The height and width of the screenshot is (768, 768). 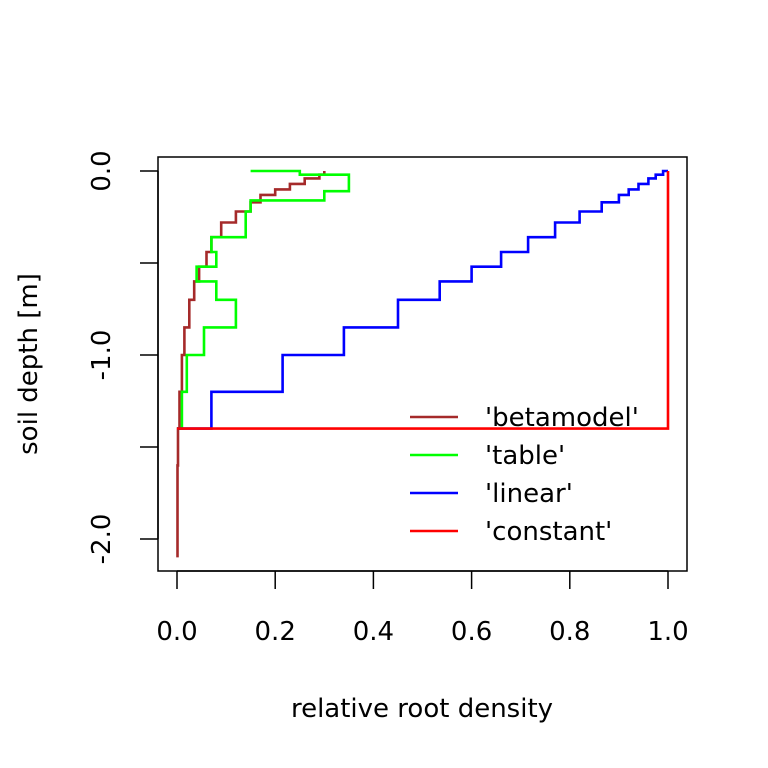 What do you see at coordinates (548, 532) in the screenshot?
I see `legend-label: 'constant'` at bounding box center [548, 532].